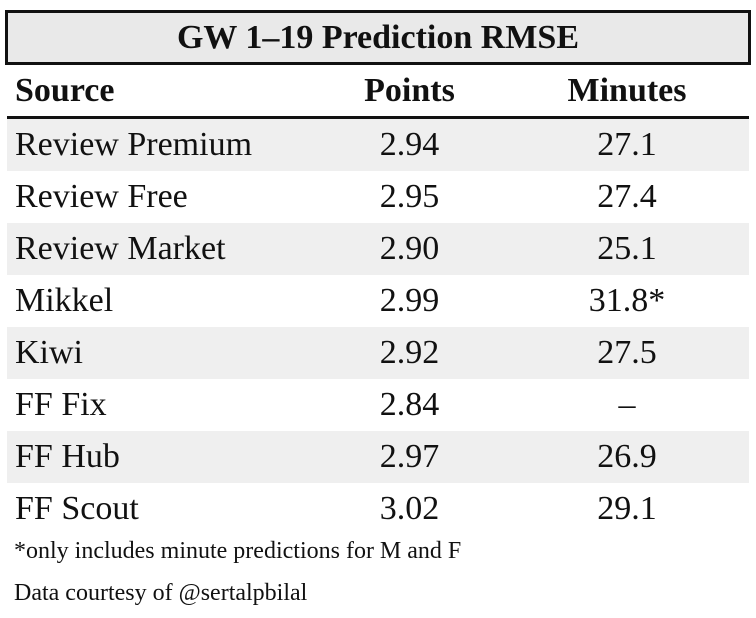  What do you see at coordinates (378, 145) in the screenshot?
I see `table-row: Review Premium 2.94 27.1` at bounding box center [378, 145].